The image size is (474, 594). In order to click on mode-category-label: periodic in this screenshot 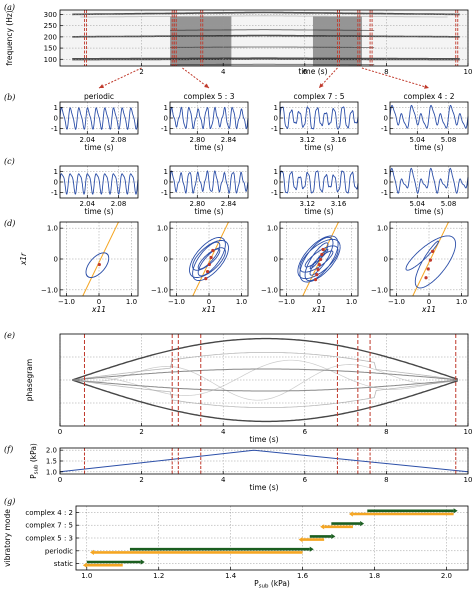, I will do `click(59, 551)`.